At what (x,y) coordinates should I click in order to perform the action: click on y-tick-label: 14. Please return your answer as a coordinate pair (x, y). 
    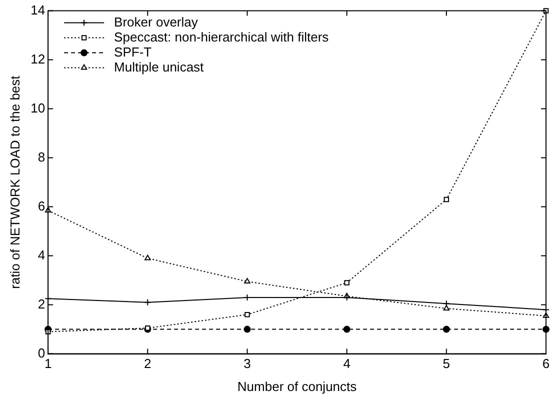
    Looking at the image, I should click on (38, 10).